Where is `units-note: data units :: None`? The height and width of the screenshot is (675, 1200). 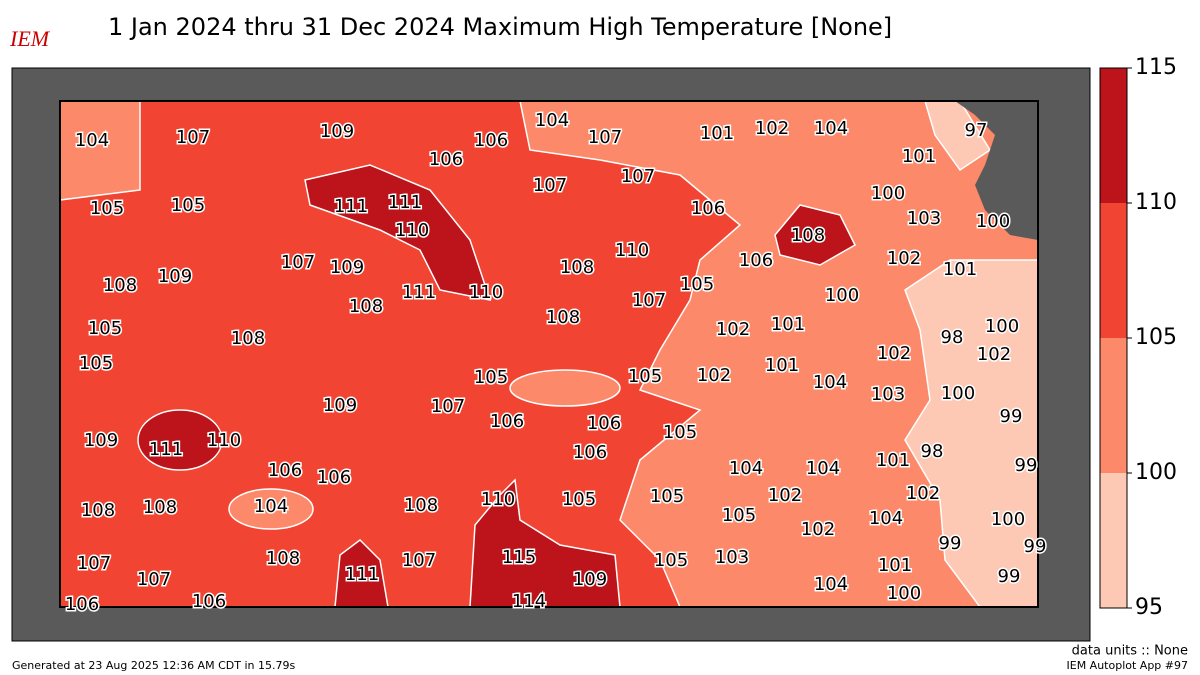 units-note: data units :: None is located at coordinates (1130, 651).